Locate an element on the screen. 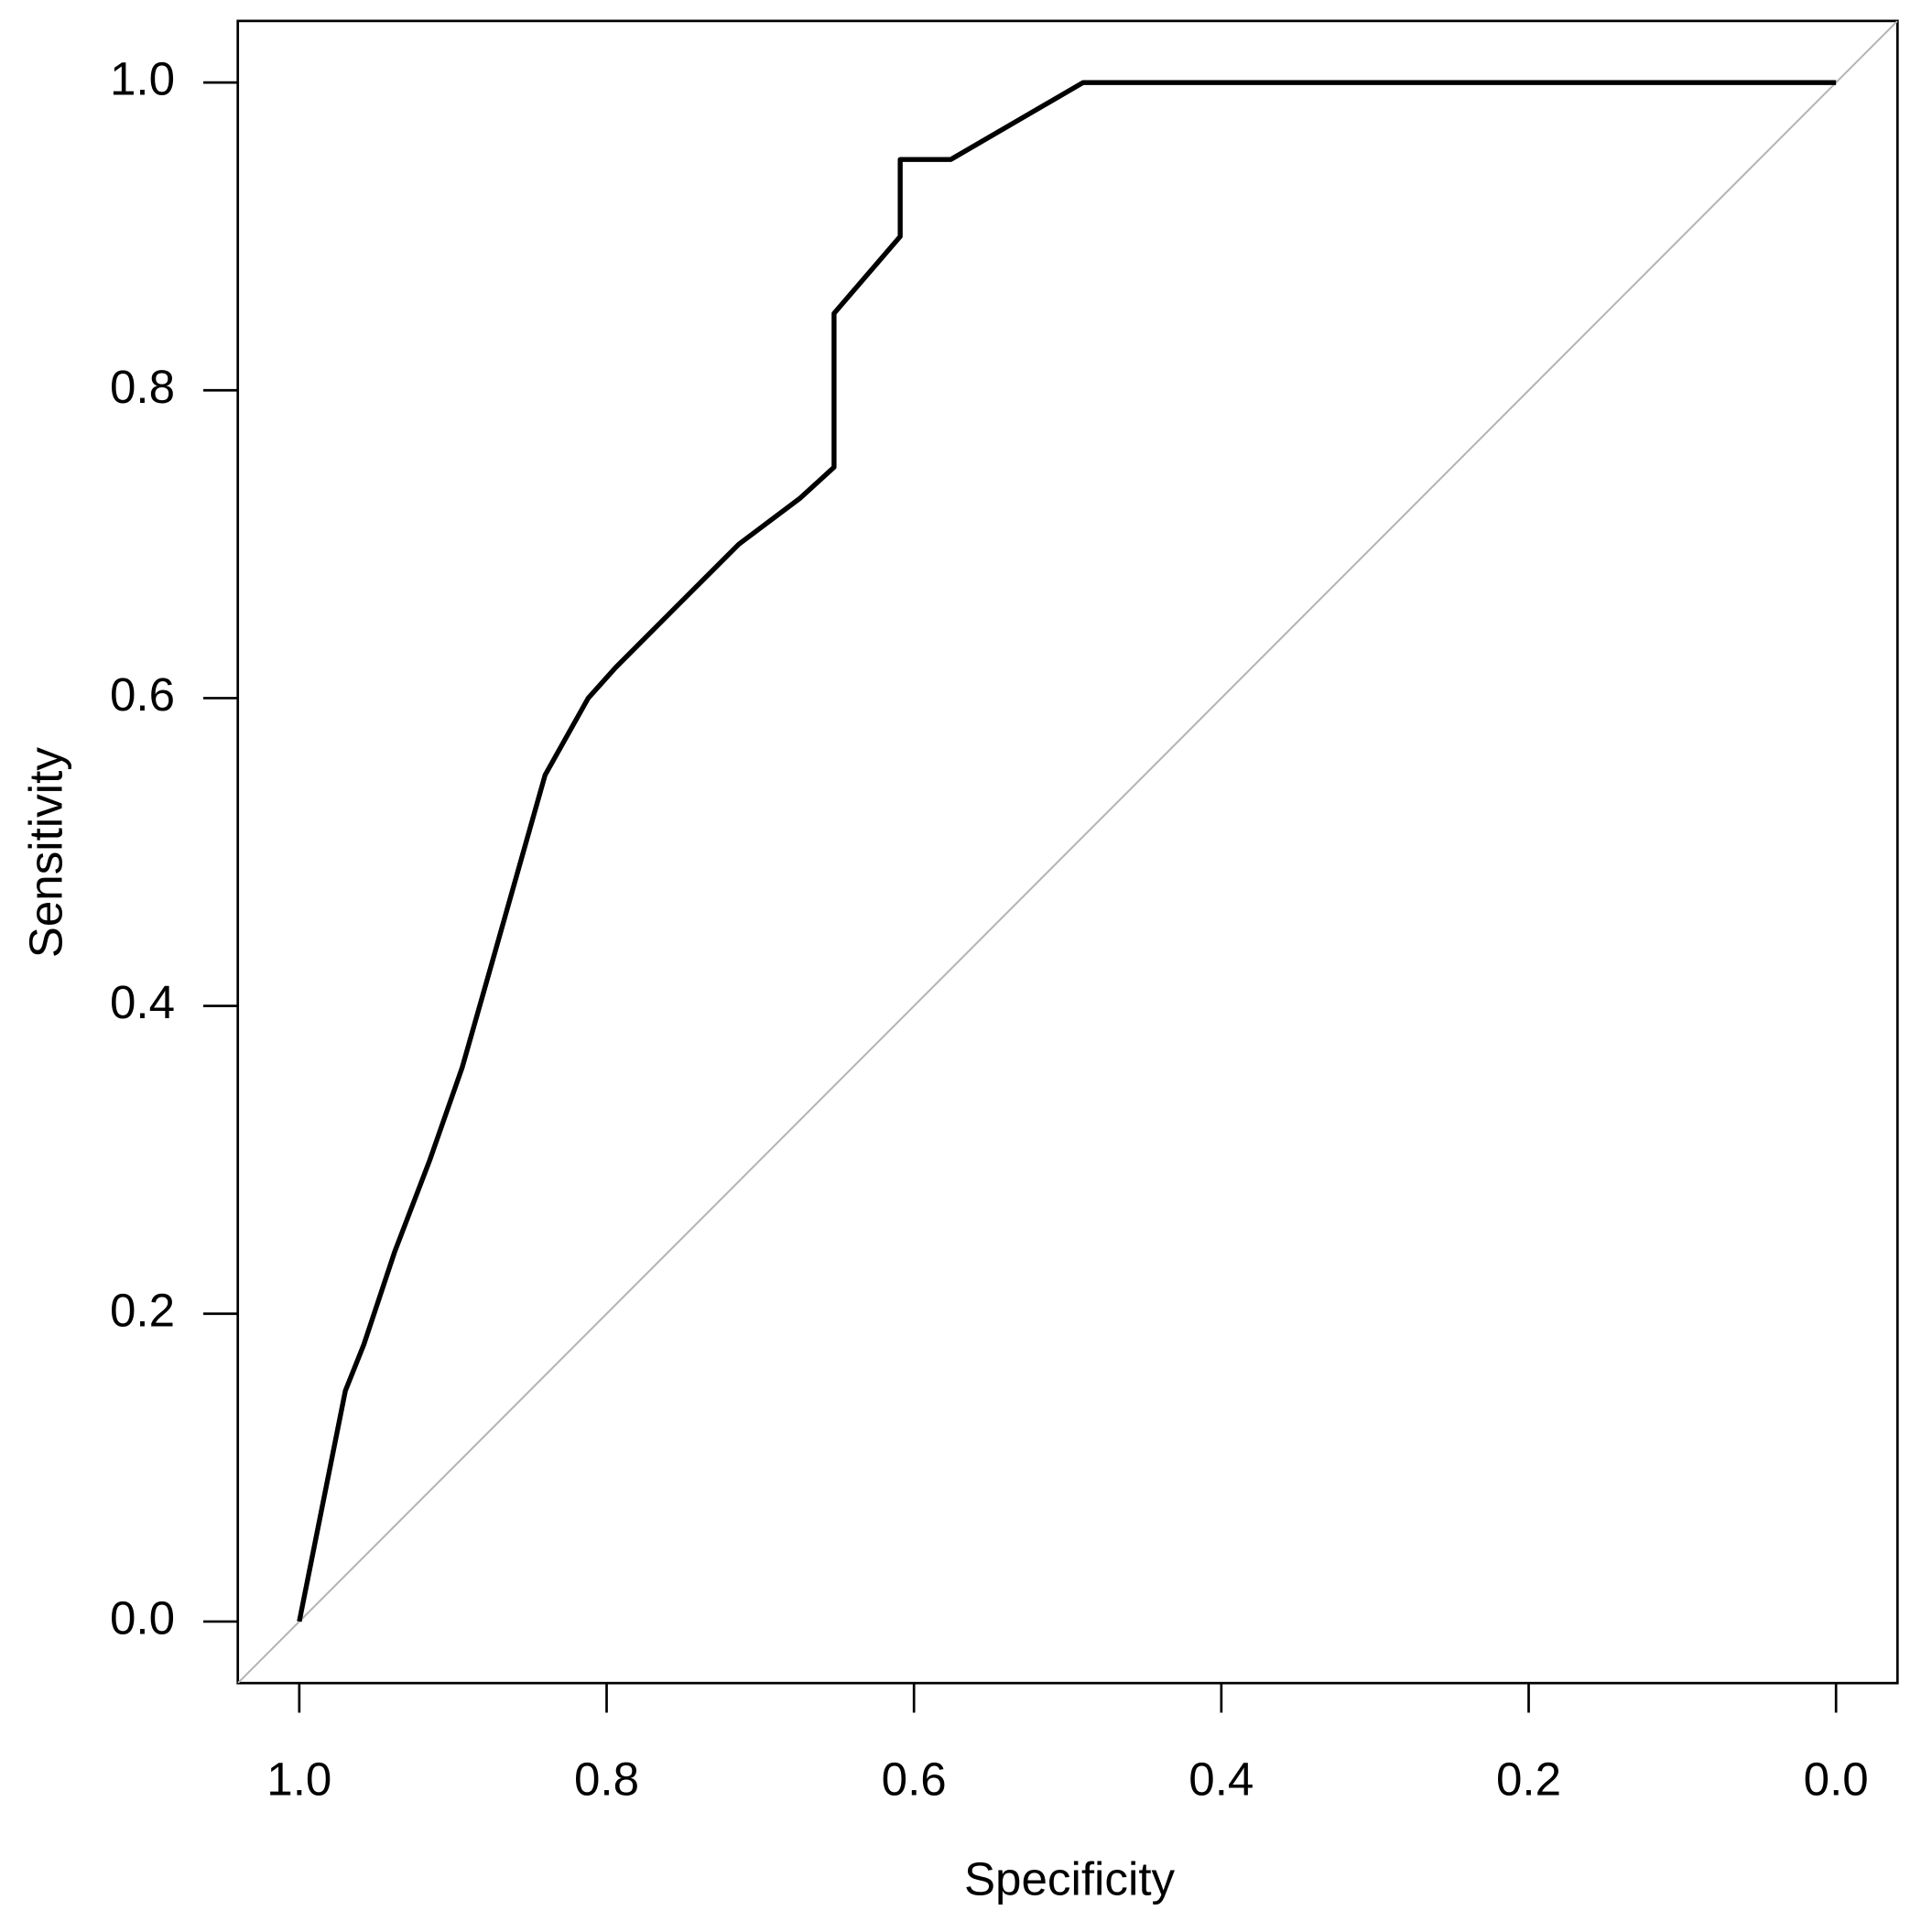  x-tick-label: 0.2 is located at coordinates (1528, 1779).